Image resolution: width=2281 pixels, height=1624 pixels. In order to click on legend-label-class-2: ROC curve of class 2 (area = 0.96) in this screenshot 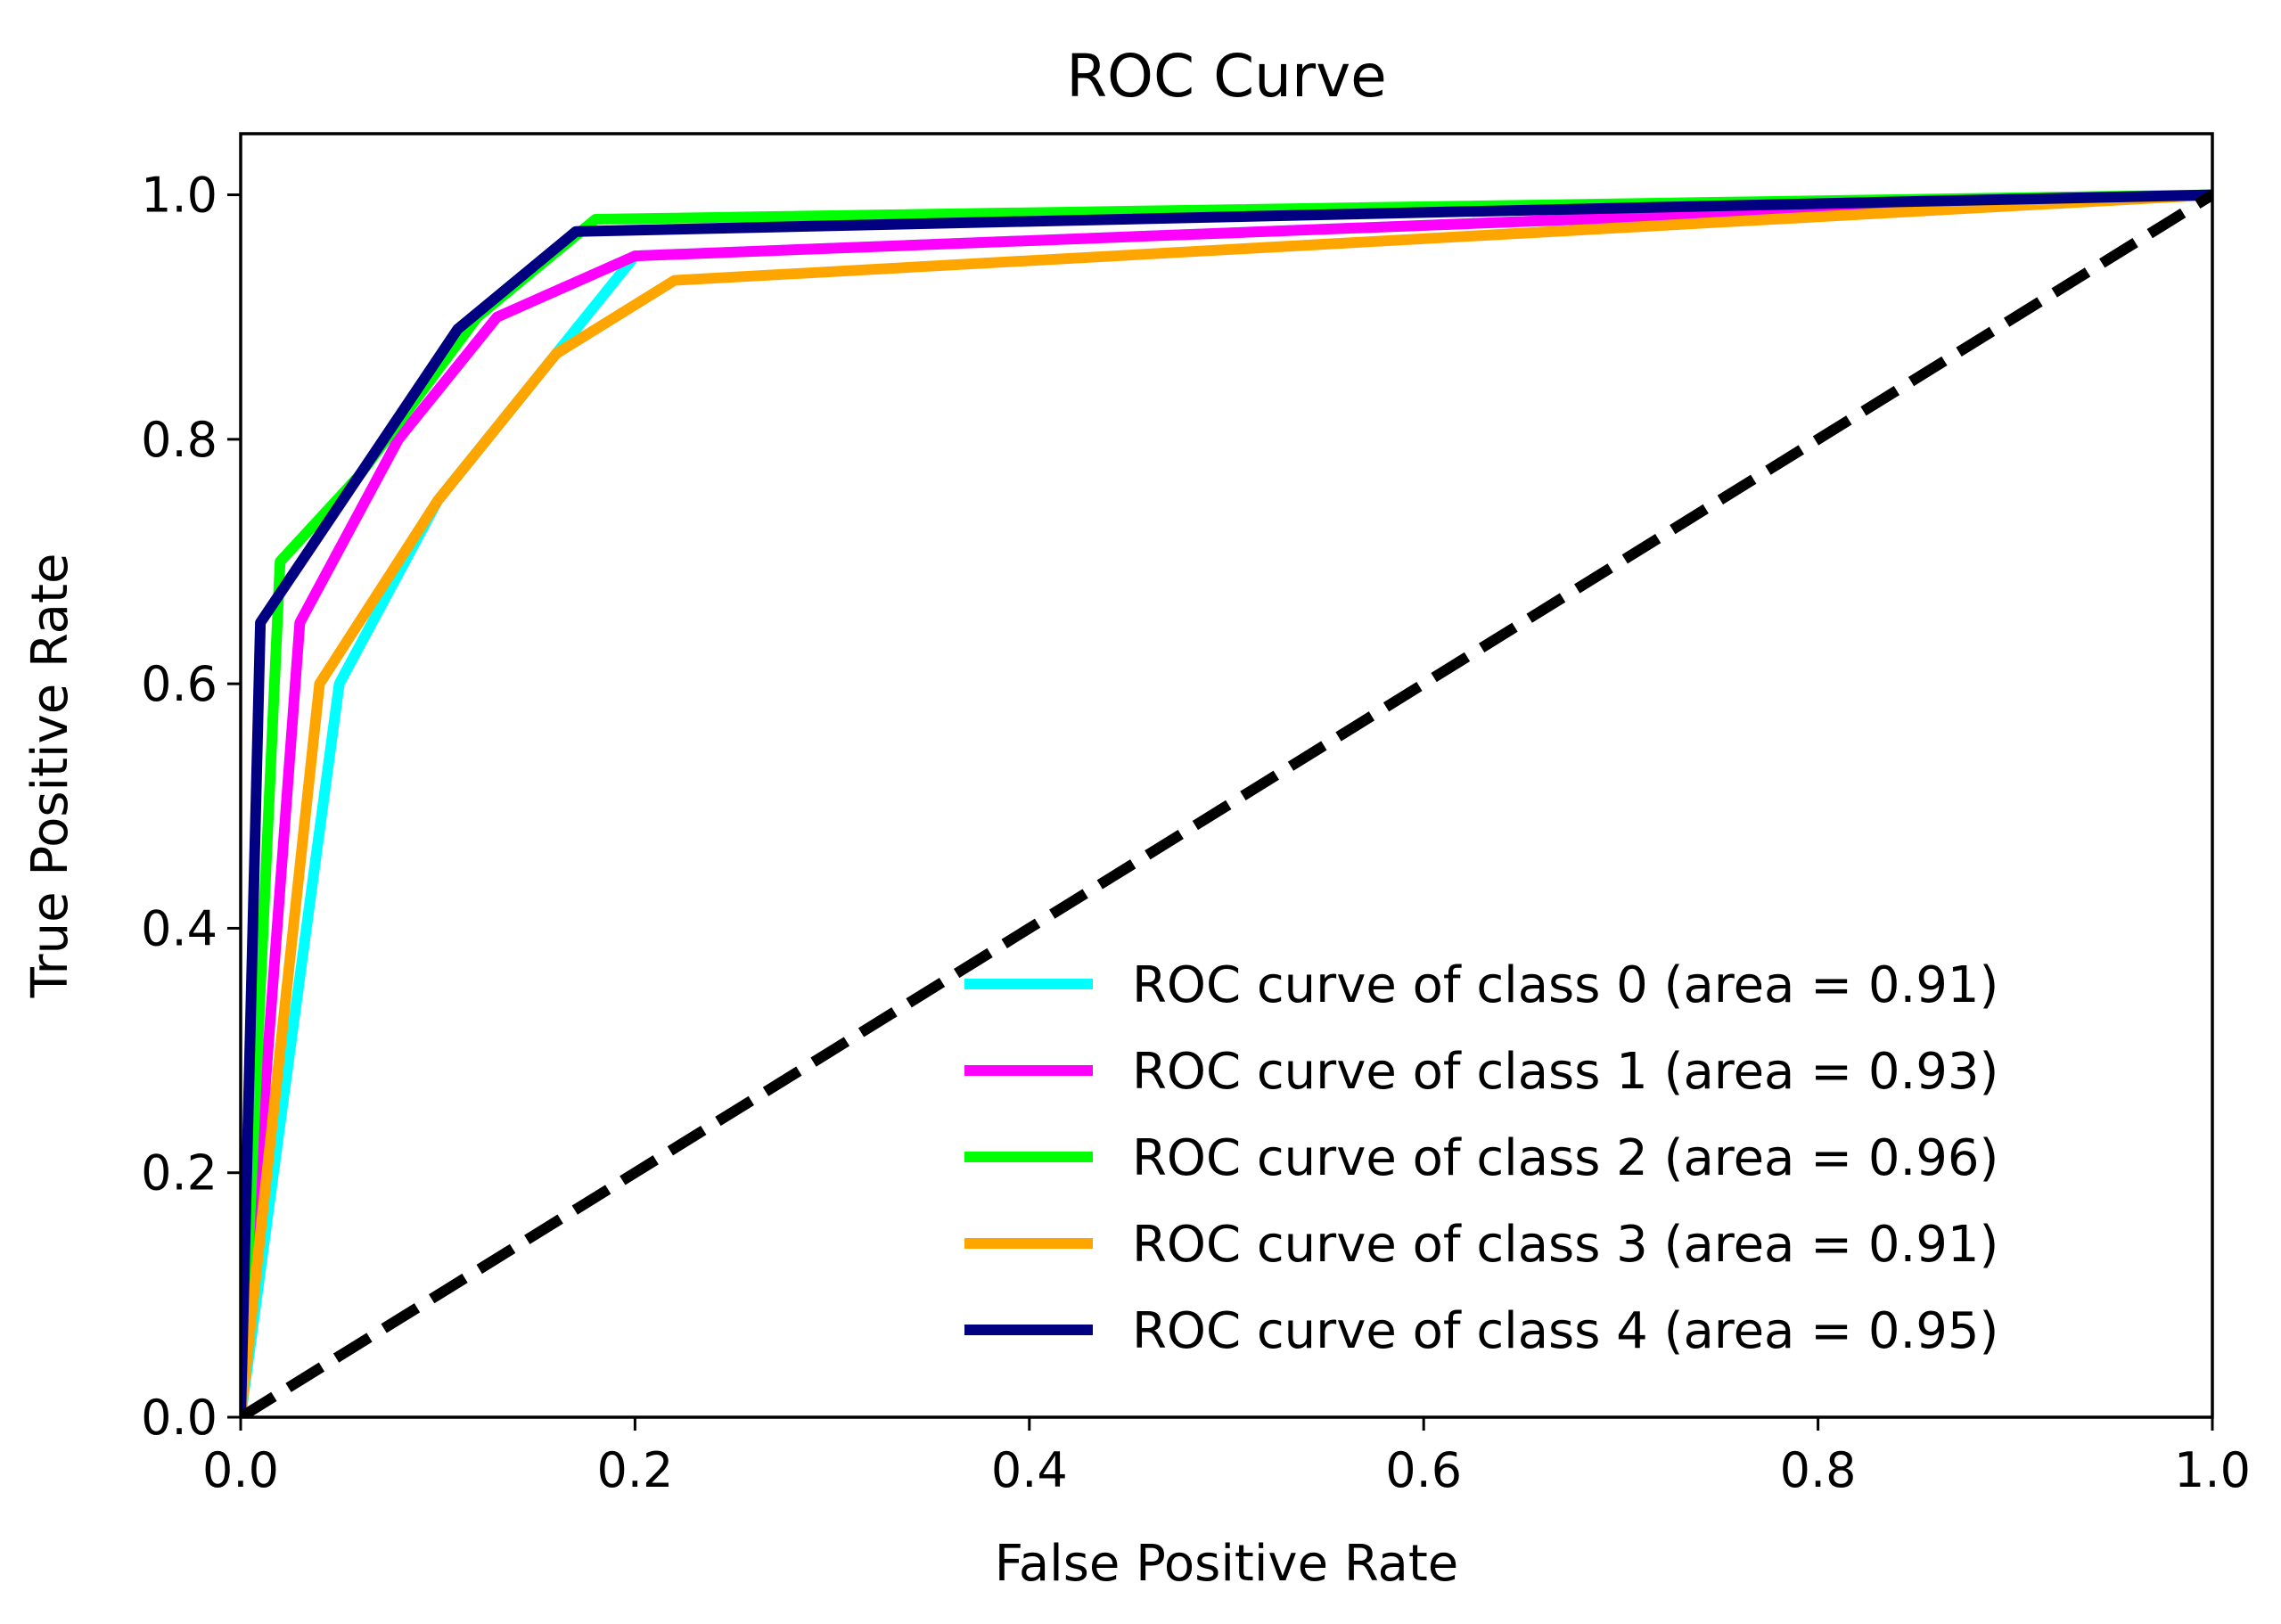, I will do `click(1565, 1158)`.